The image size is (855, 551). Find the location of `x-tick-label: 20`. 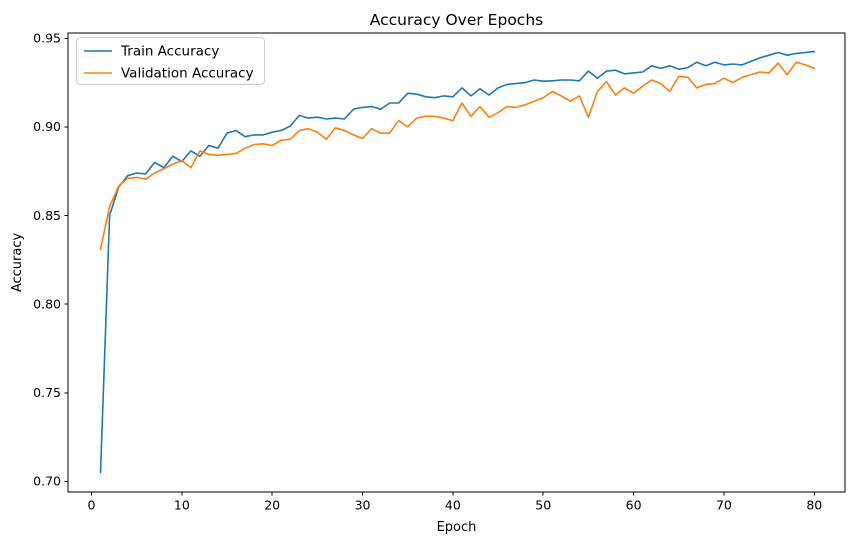

x-tick-label: 20 is located at coordinates (272, 505).